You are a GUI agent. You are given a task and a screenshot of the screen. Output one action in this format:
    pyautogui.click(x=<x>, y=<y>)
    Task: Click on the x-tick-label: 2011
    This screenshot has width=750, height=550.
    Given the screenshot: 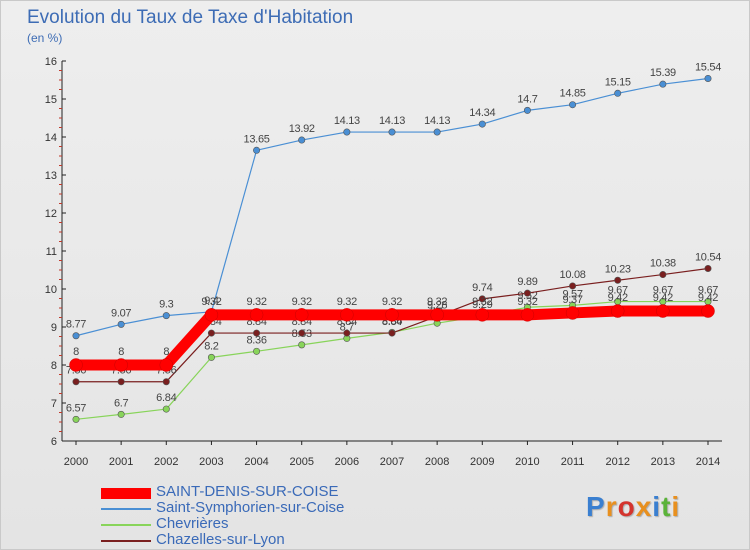 What is the action you would take?
    pyautogui.click(x=573, y=462)
    